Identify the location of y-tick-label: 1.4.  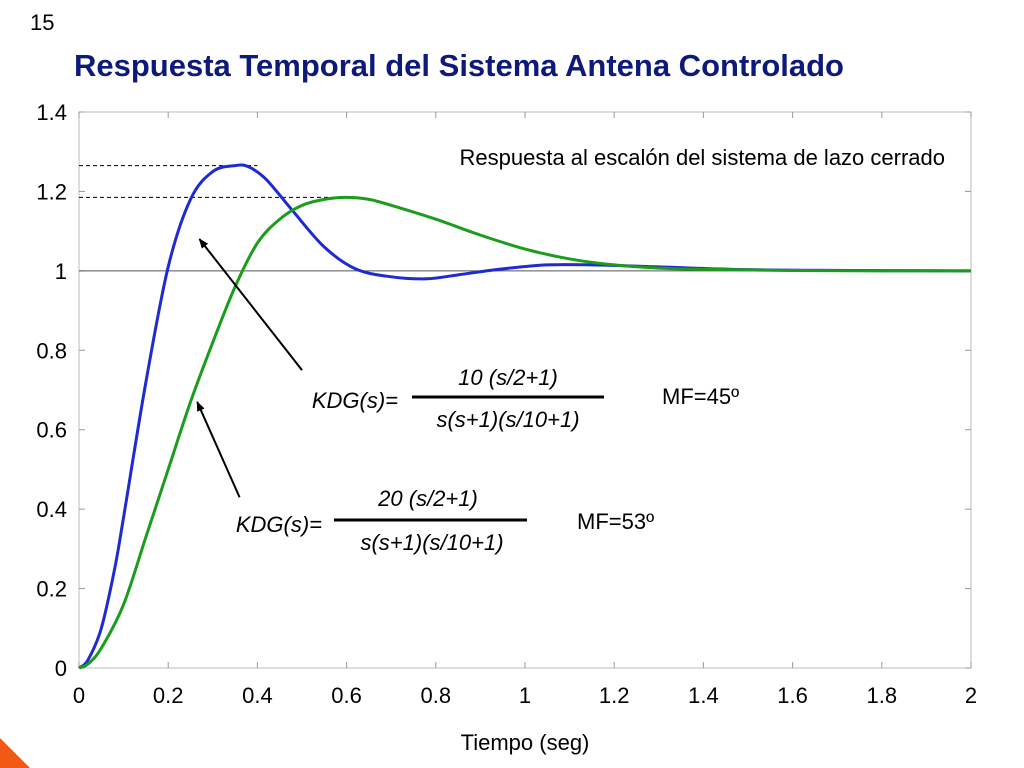
(51, 112).